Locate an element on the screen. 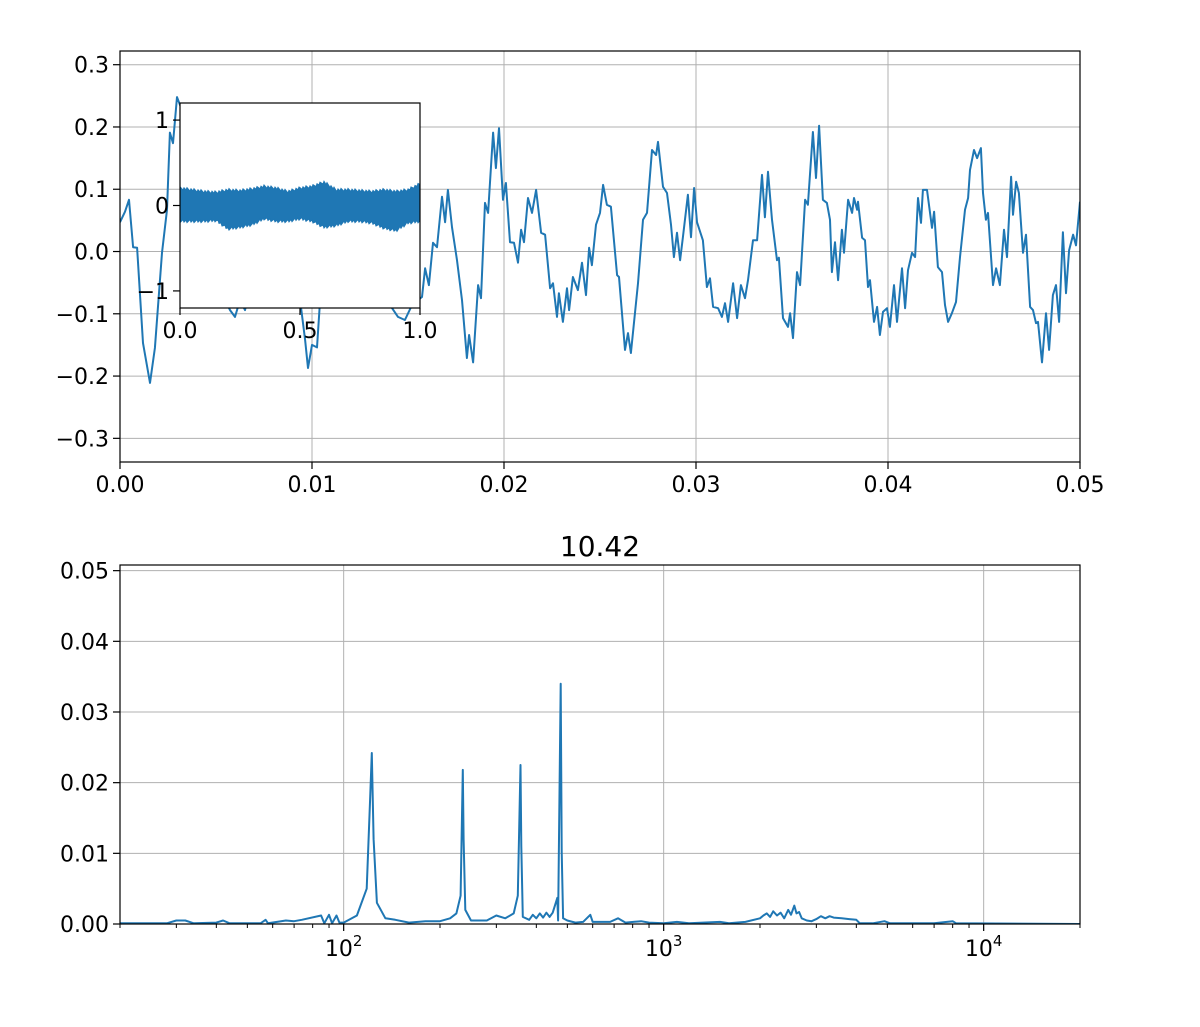 This screenshot has height=1027, width=1200. y-tick-label: −1 is located at coordinates (153, 292).